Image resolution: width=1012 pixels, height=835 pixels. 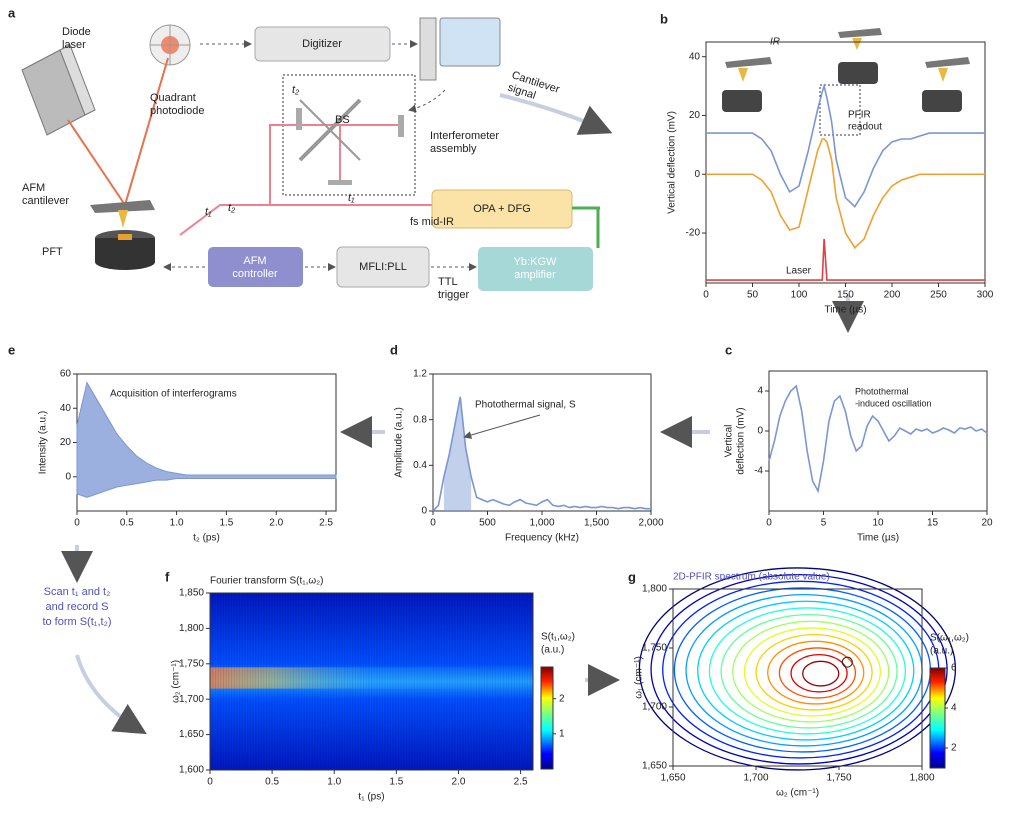 What do you see at coordinates (729, 441) in the screenshot?
I see `y-axis-label: Vertical` at bounding box center [729, 441].